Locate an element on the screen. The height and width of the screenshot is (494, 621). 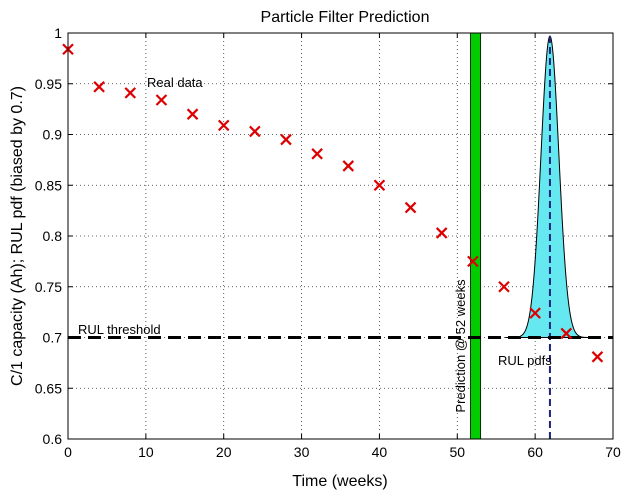
prediction-band is located at coordinates (476, 236).